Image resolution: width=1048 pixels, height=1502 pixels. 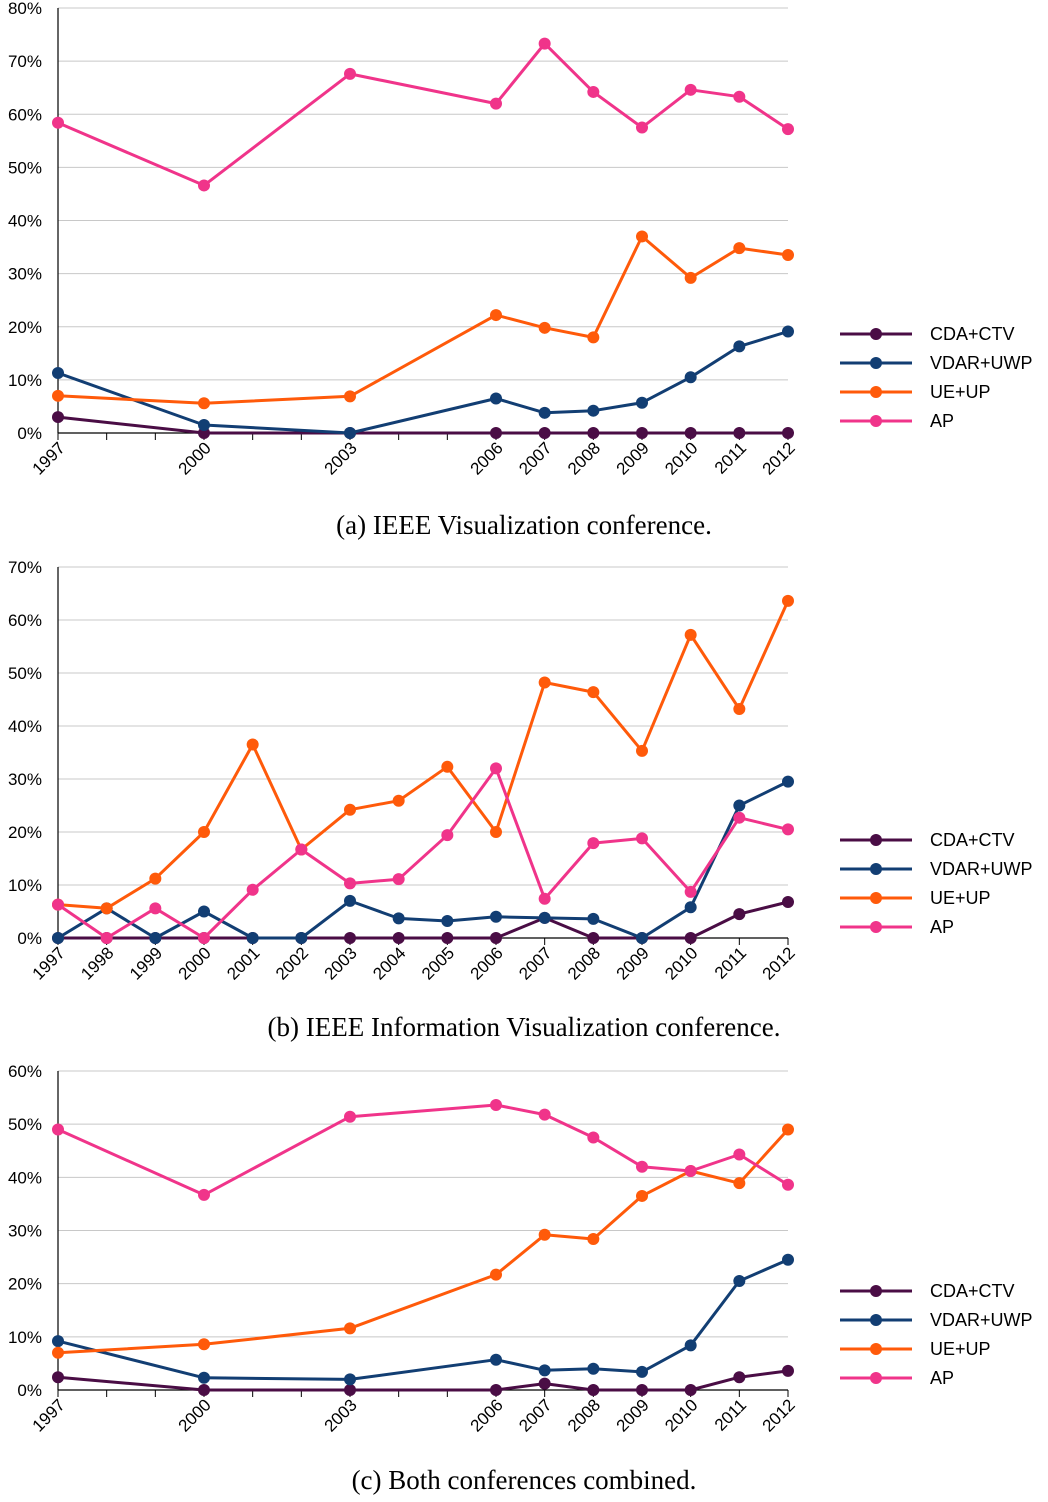 I want to click on legend-label: UE+UP, so click(x=960, y=898).